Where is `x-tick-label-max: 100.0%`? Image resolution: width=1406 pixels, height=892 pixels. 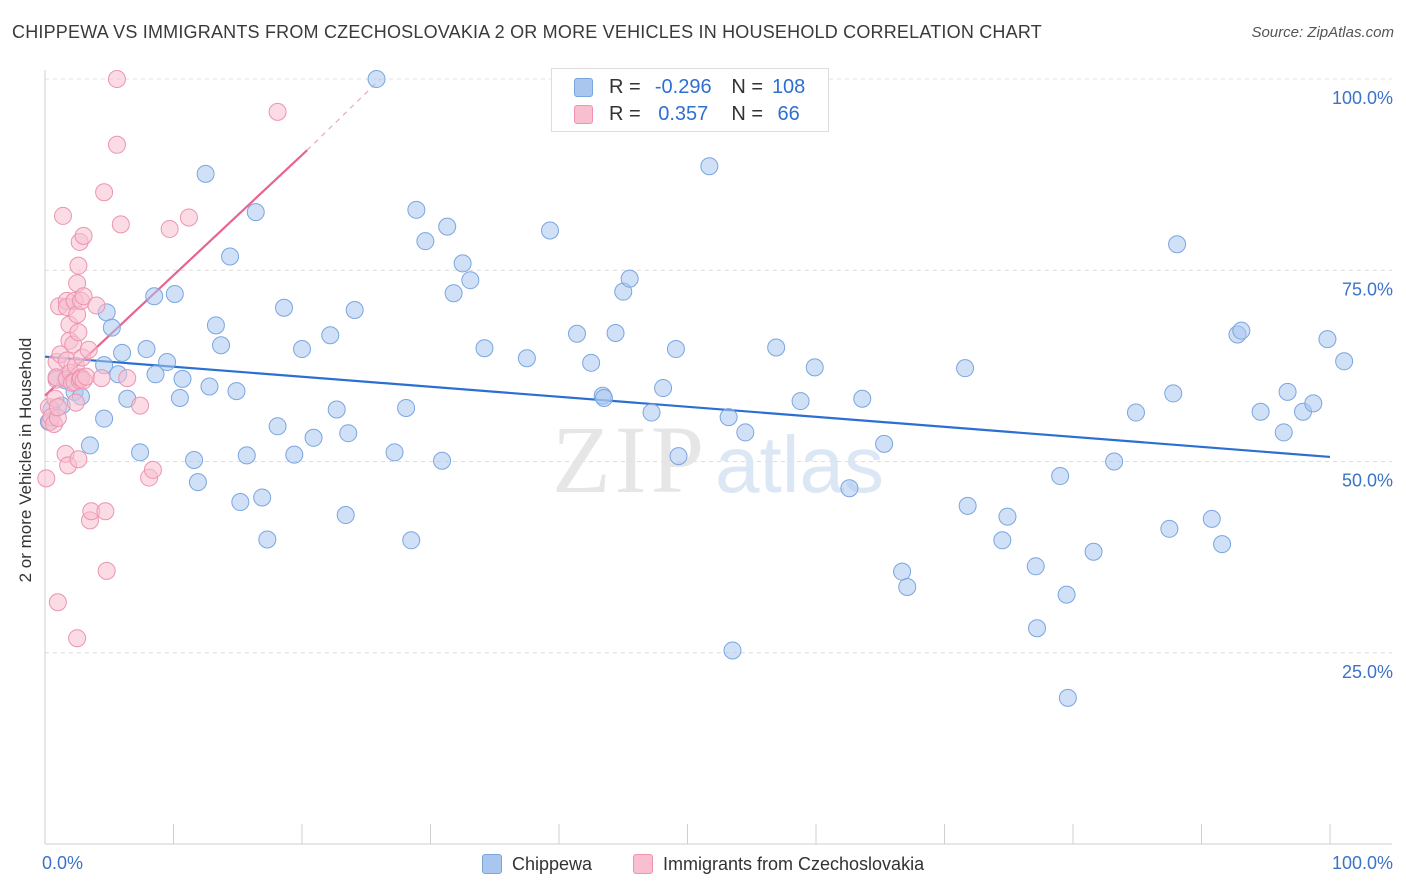 x-tick-label-max: 100.0% is located at coordinates (1362, 863).